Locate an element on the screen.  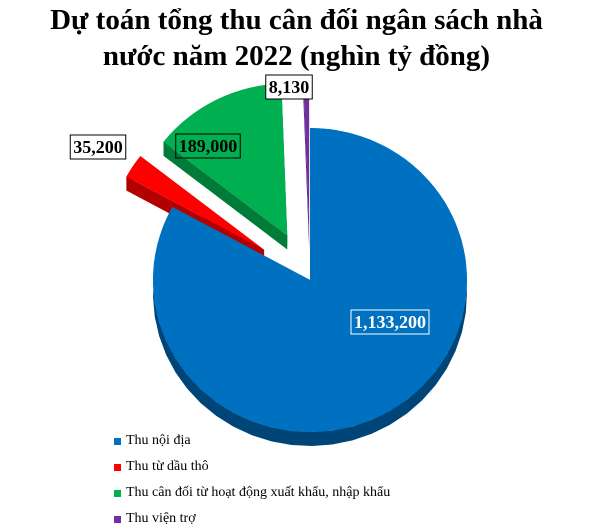
legend-label: Thu viện trợ is located at coordinates (161, 518).